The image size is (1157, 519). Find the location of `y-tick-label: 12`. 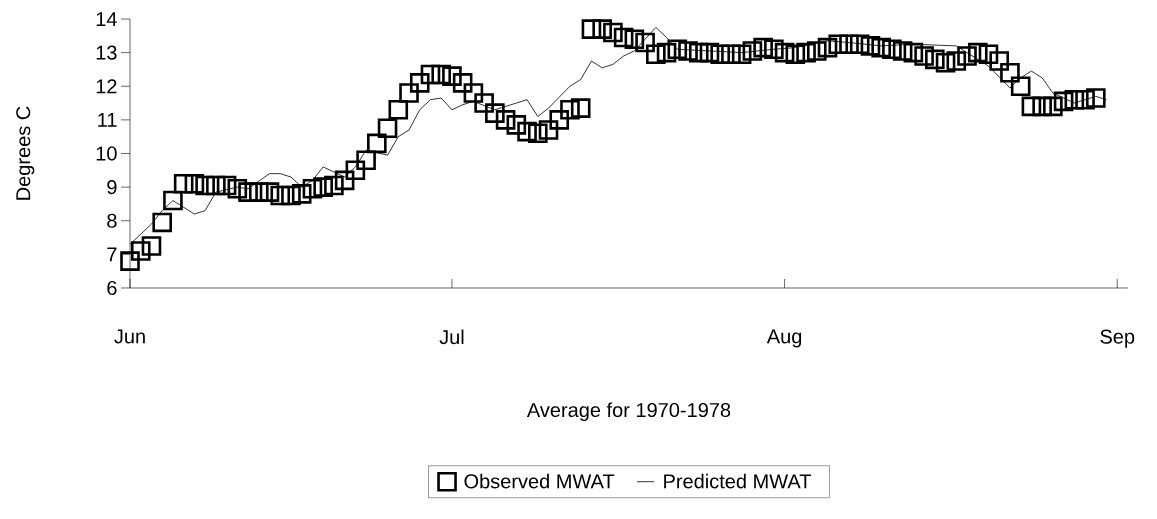

y-tick-label: 12 is located at coordinates (106, 86).